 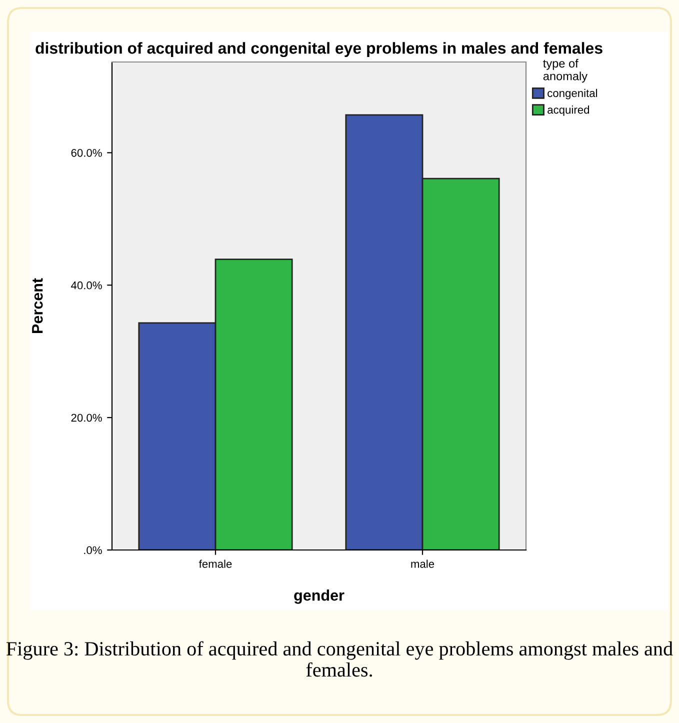 What do you see at coordinates (422, 564) in the screenshot?
I see `x-tick-label: male` at bounding box center [422, 564].